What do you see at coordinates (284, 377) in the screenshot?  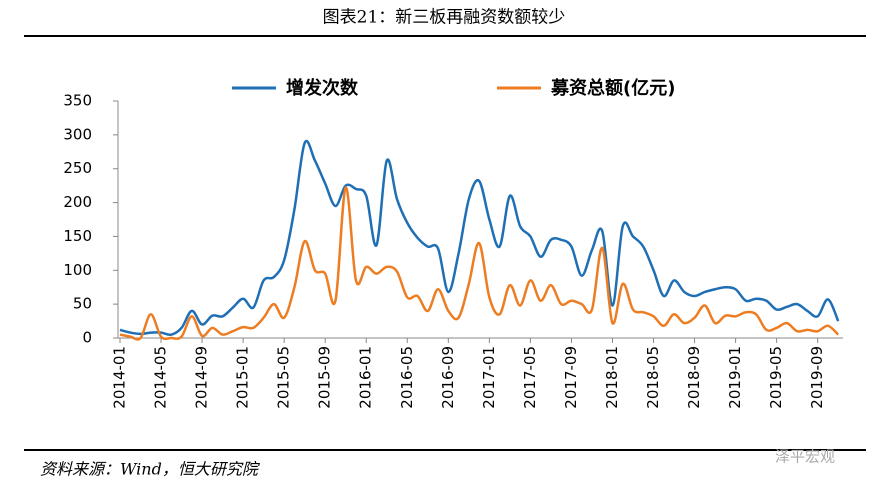 I see `x-tick-label: 2015-05` at bounding box center [284, 377].